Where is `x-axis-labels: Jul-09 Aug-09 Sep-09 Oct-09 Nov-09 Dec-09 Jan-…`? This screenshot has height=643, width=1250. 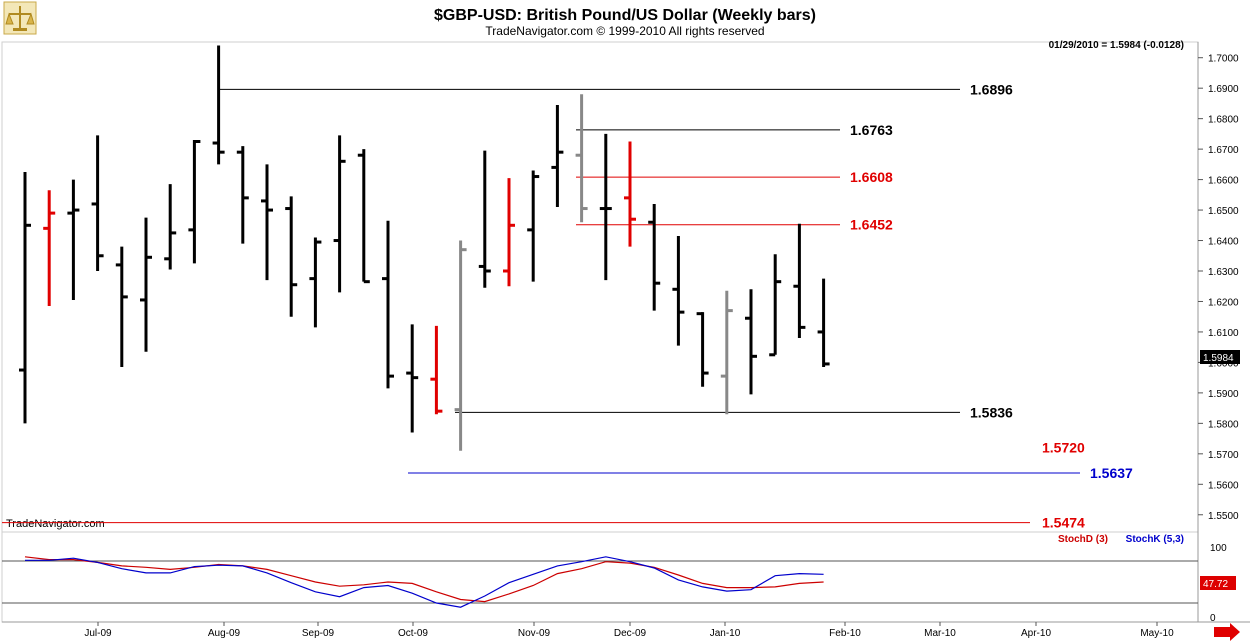 x-axis-labels: Jul-09 Aug-09 Sep-09 Oct-09 Nov-09 Dec-09 Jan-… is located at coordinates (629, 630).